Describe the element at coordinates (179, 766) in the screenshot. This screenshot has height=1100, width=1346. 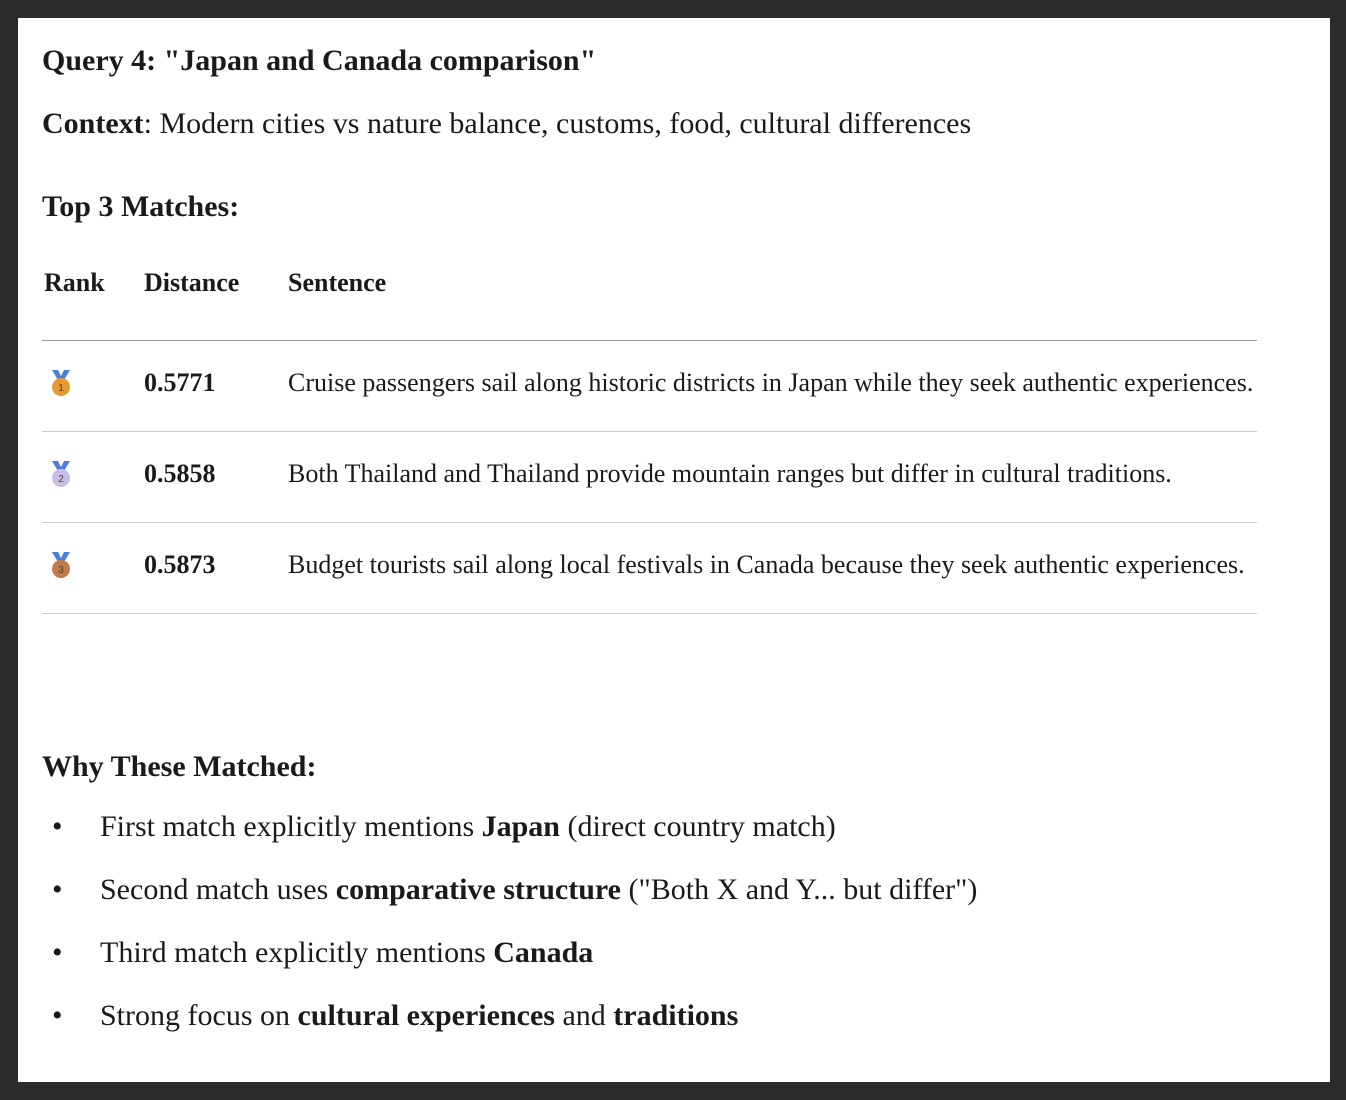
I see `why-heading: Why These Matched:` at that location.